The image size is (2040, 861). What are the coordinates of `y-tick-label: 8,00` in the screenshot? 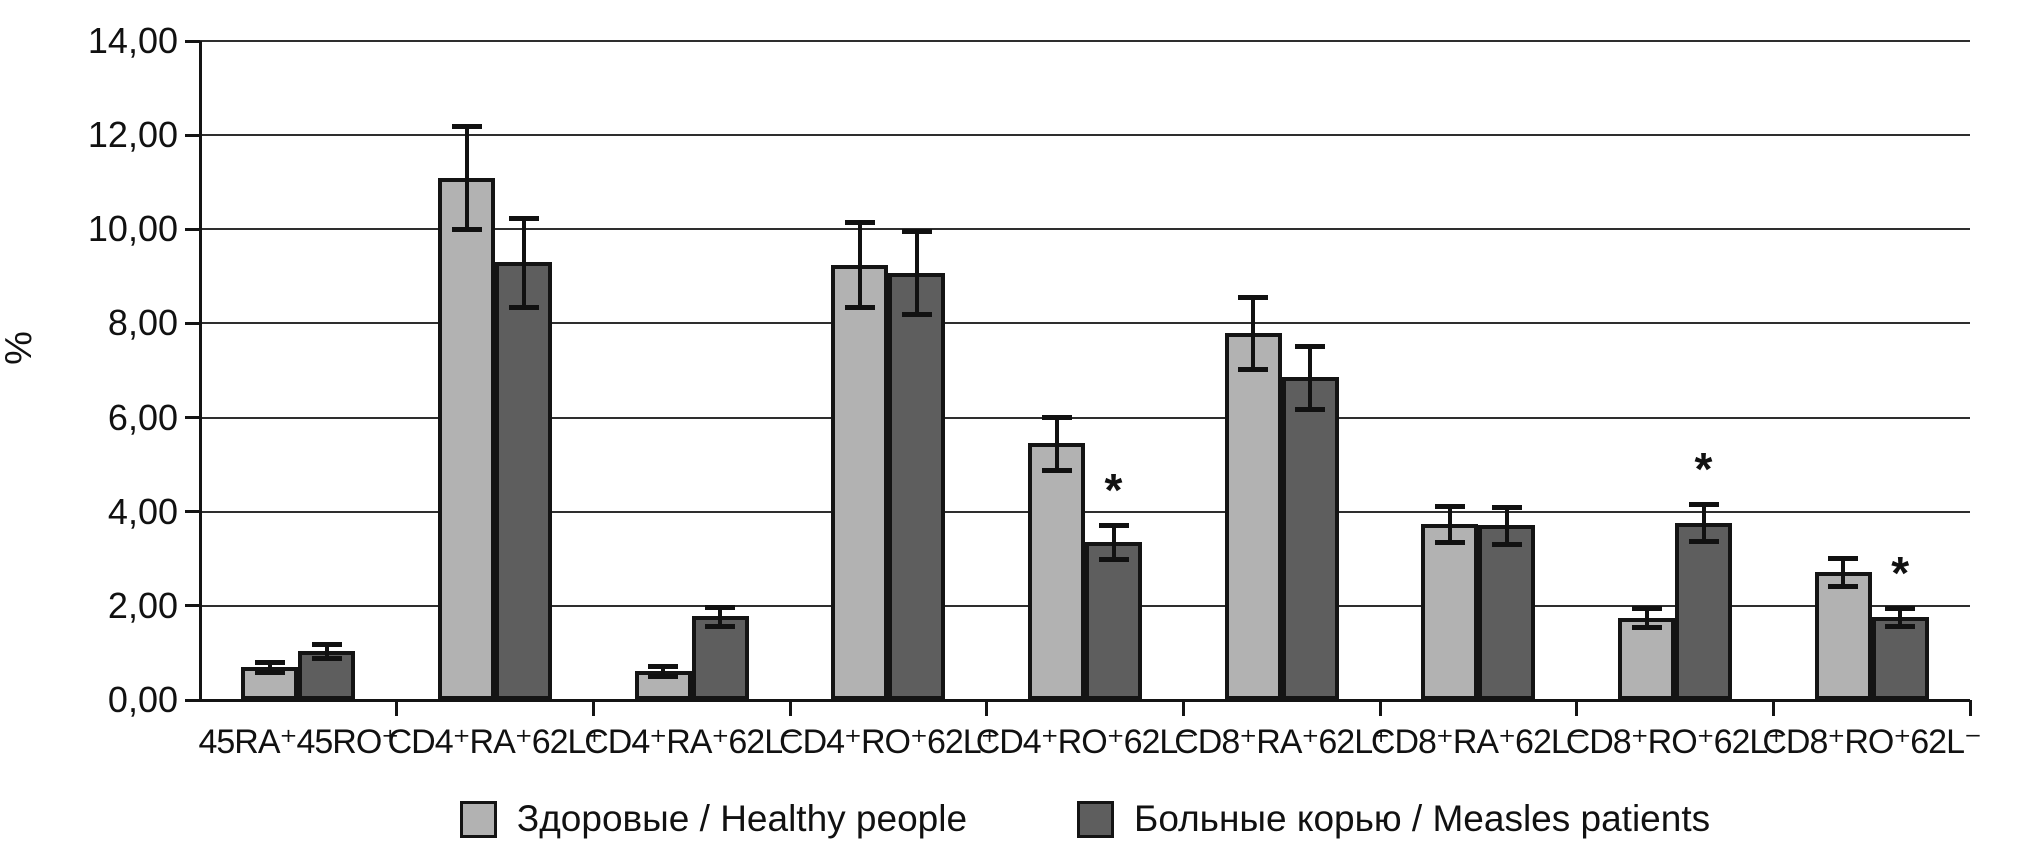 It's located at (142, 323).